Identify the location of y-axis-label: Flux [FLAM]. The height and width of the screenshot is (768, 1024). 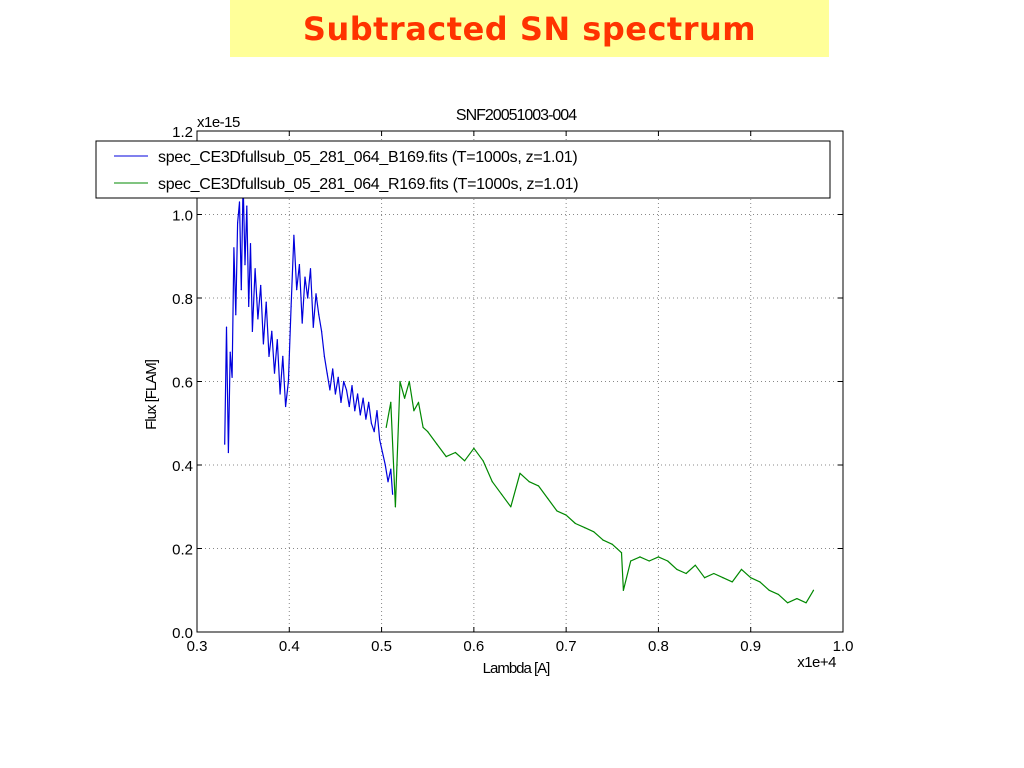
(151, 394).